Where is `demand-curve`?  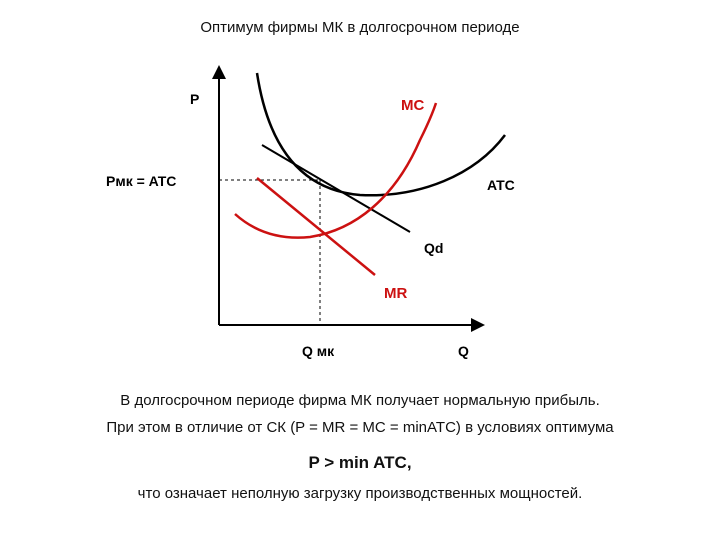 demand-curve is located at coordinates (336, 188).